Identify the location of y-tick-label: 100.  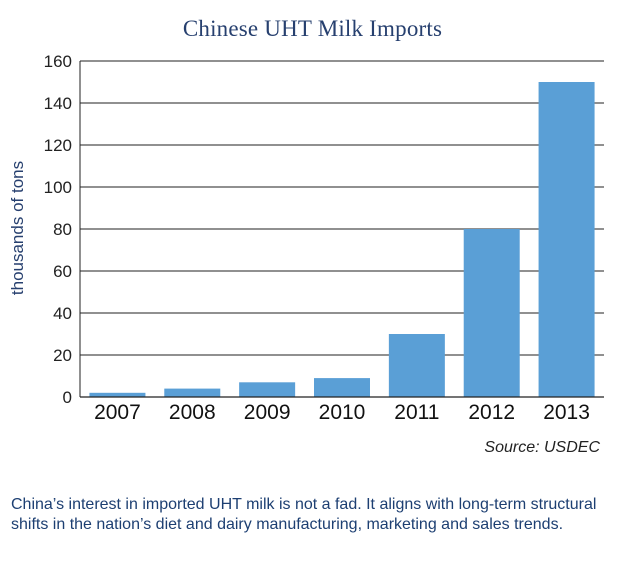
(58, 187).